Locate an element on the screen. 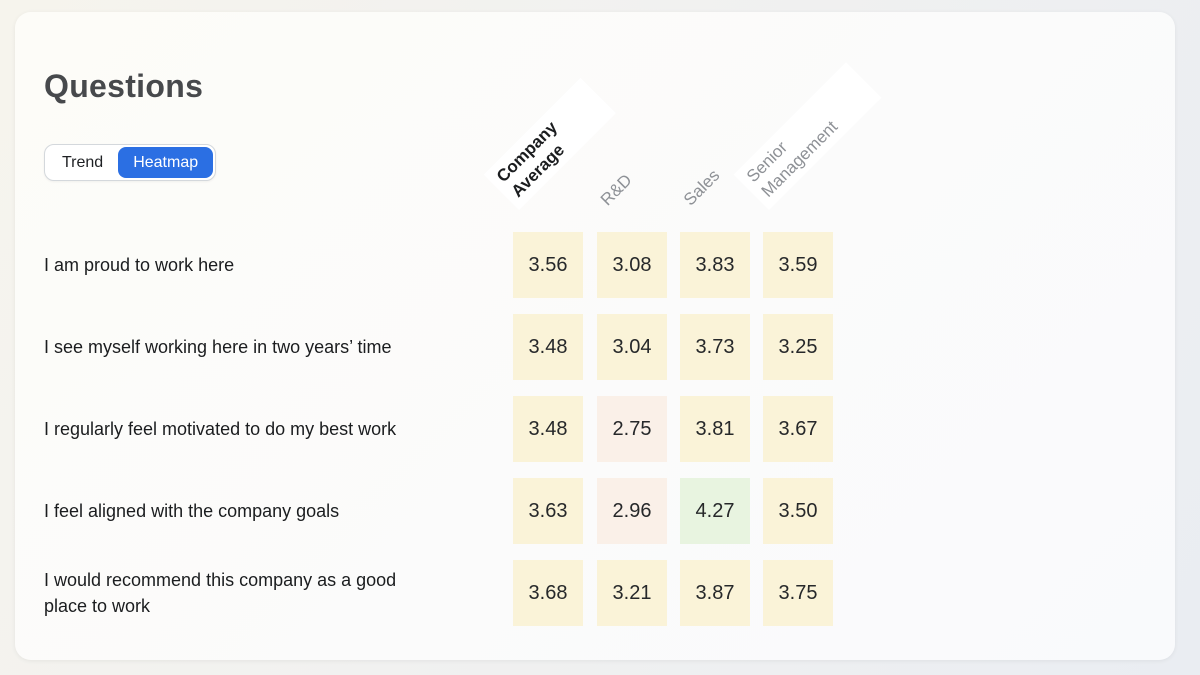 The image size is (1200, 675). view-toggle: Trend Heatmap is located at coordinates (130, 162).